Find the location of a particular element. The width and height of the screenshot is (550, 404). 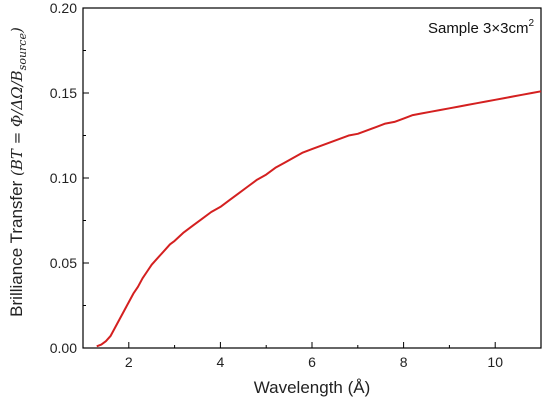

x-tick-label: 2 is located at coordinates (129, 362).